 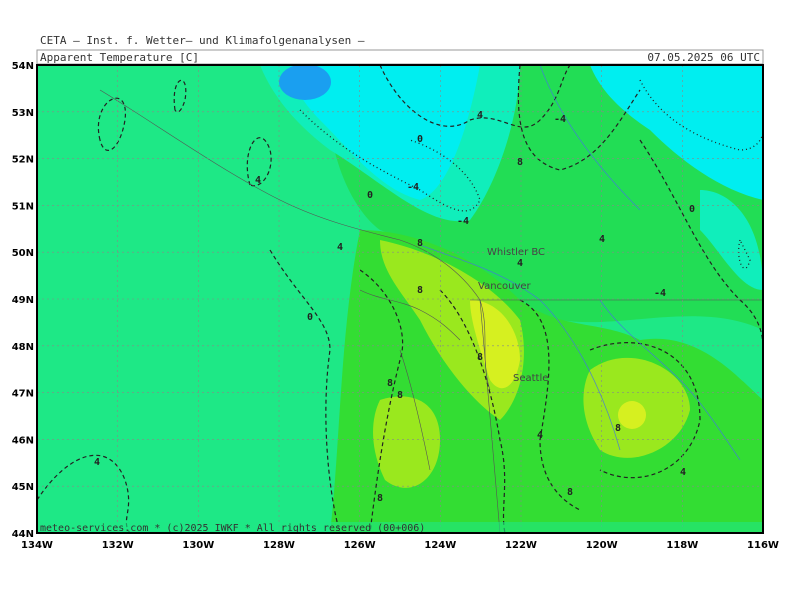 What do you see at coordinates (118, 545) in the screenshot?
I see `lon-label: 132W` at bounding box center [118, 545].